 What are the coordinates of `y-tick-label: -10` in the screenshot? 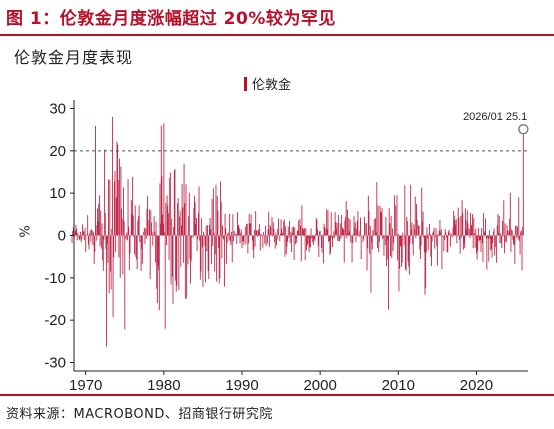 It's located at (55, 278).